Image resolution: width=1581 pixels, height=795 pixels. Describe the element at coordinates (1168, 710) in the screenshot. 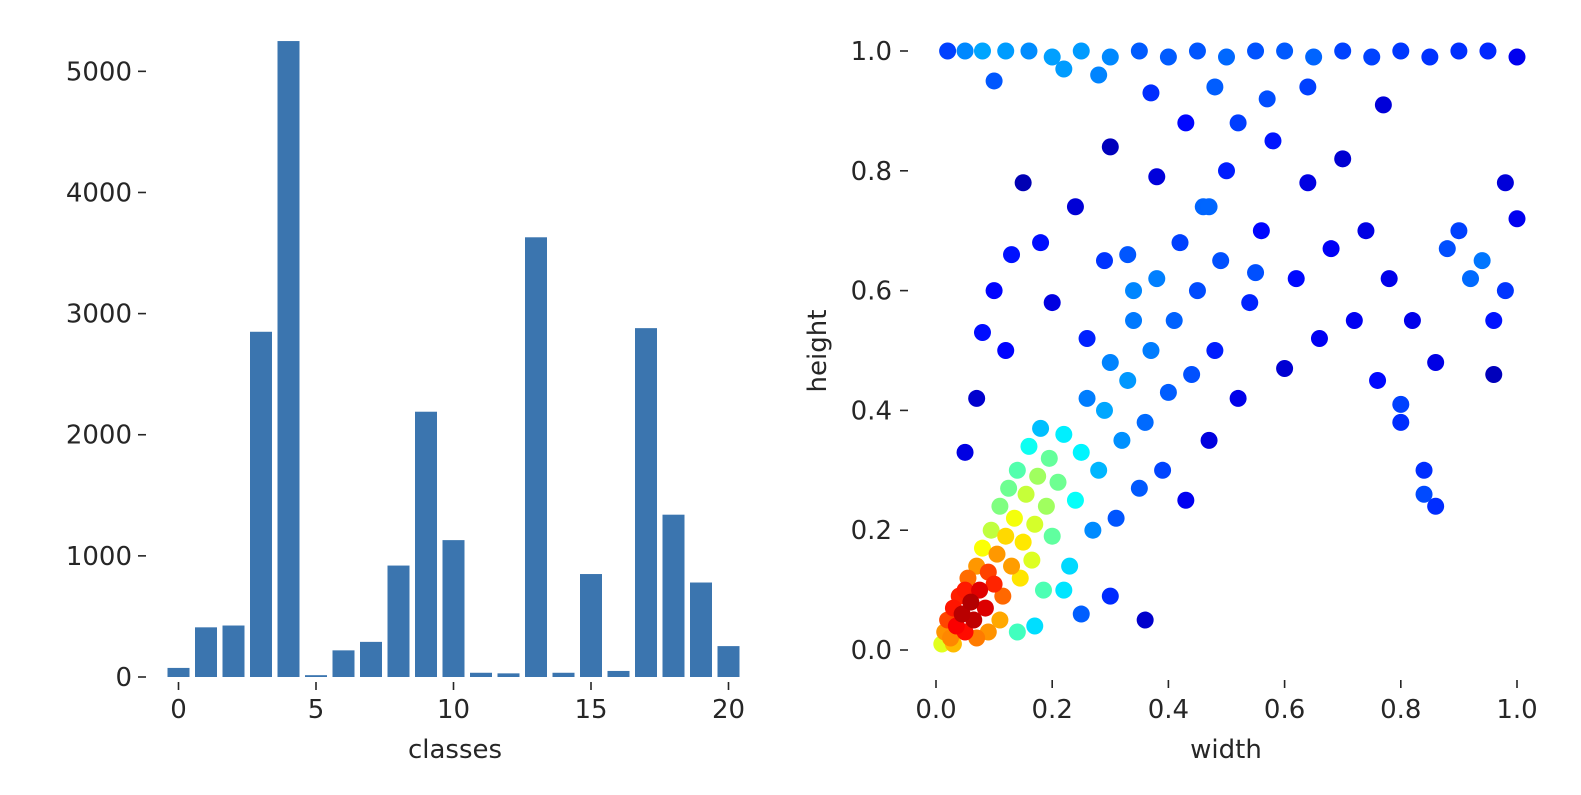

I see `scatter-x-tick-label: 0.4` at that location.